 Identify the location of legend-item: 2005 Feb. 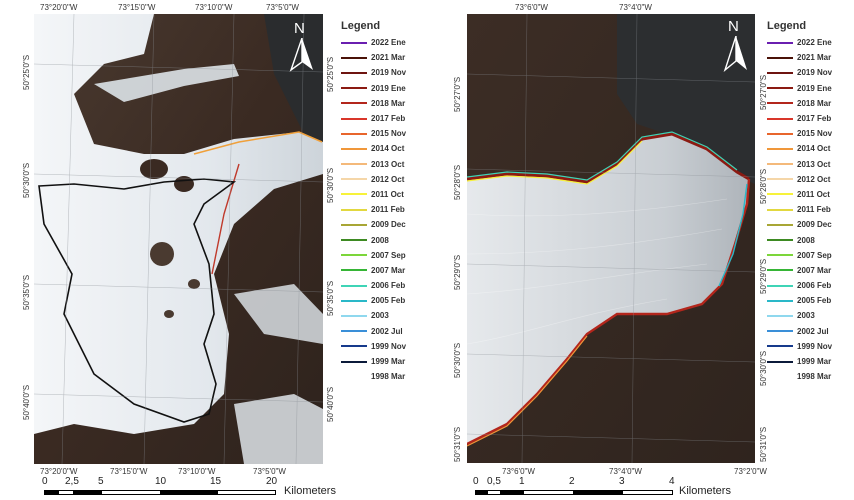
(799, 300).